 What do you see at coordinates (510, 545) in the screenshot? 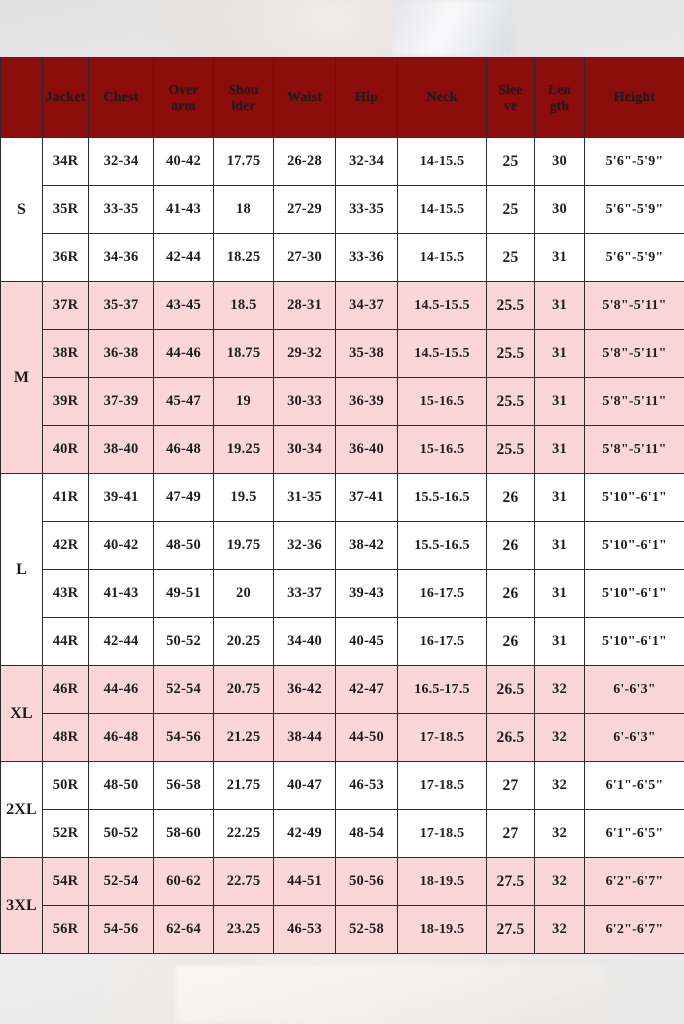
I see `cell-sleeve: 26` at bounding box center [510, 545].